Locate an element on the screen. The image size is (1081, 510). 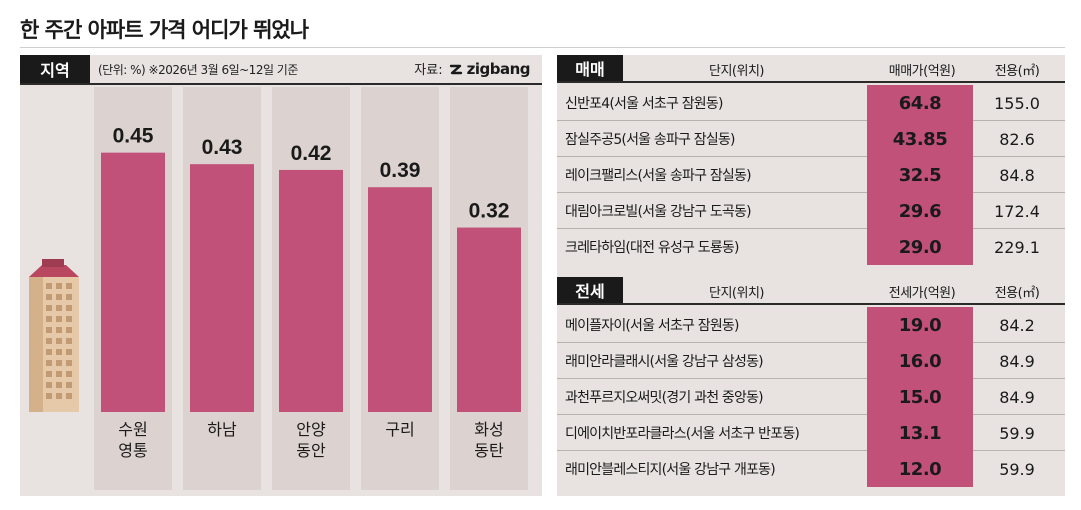
jeonse-table-row: 래미안블레스티지(서울 강남구 개포동) 12.0 59.9 is located at coordinates (811, 469).